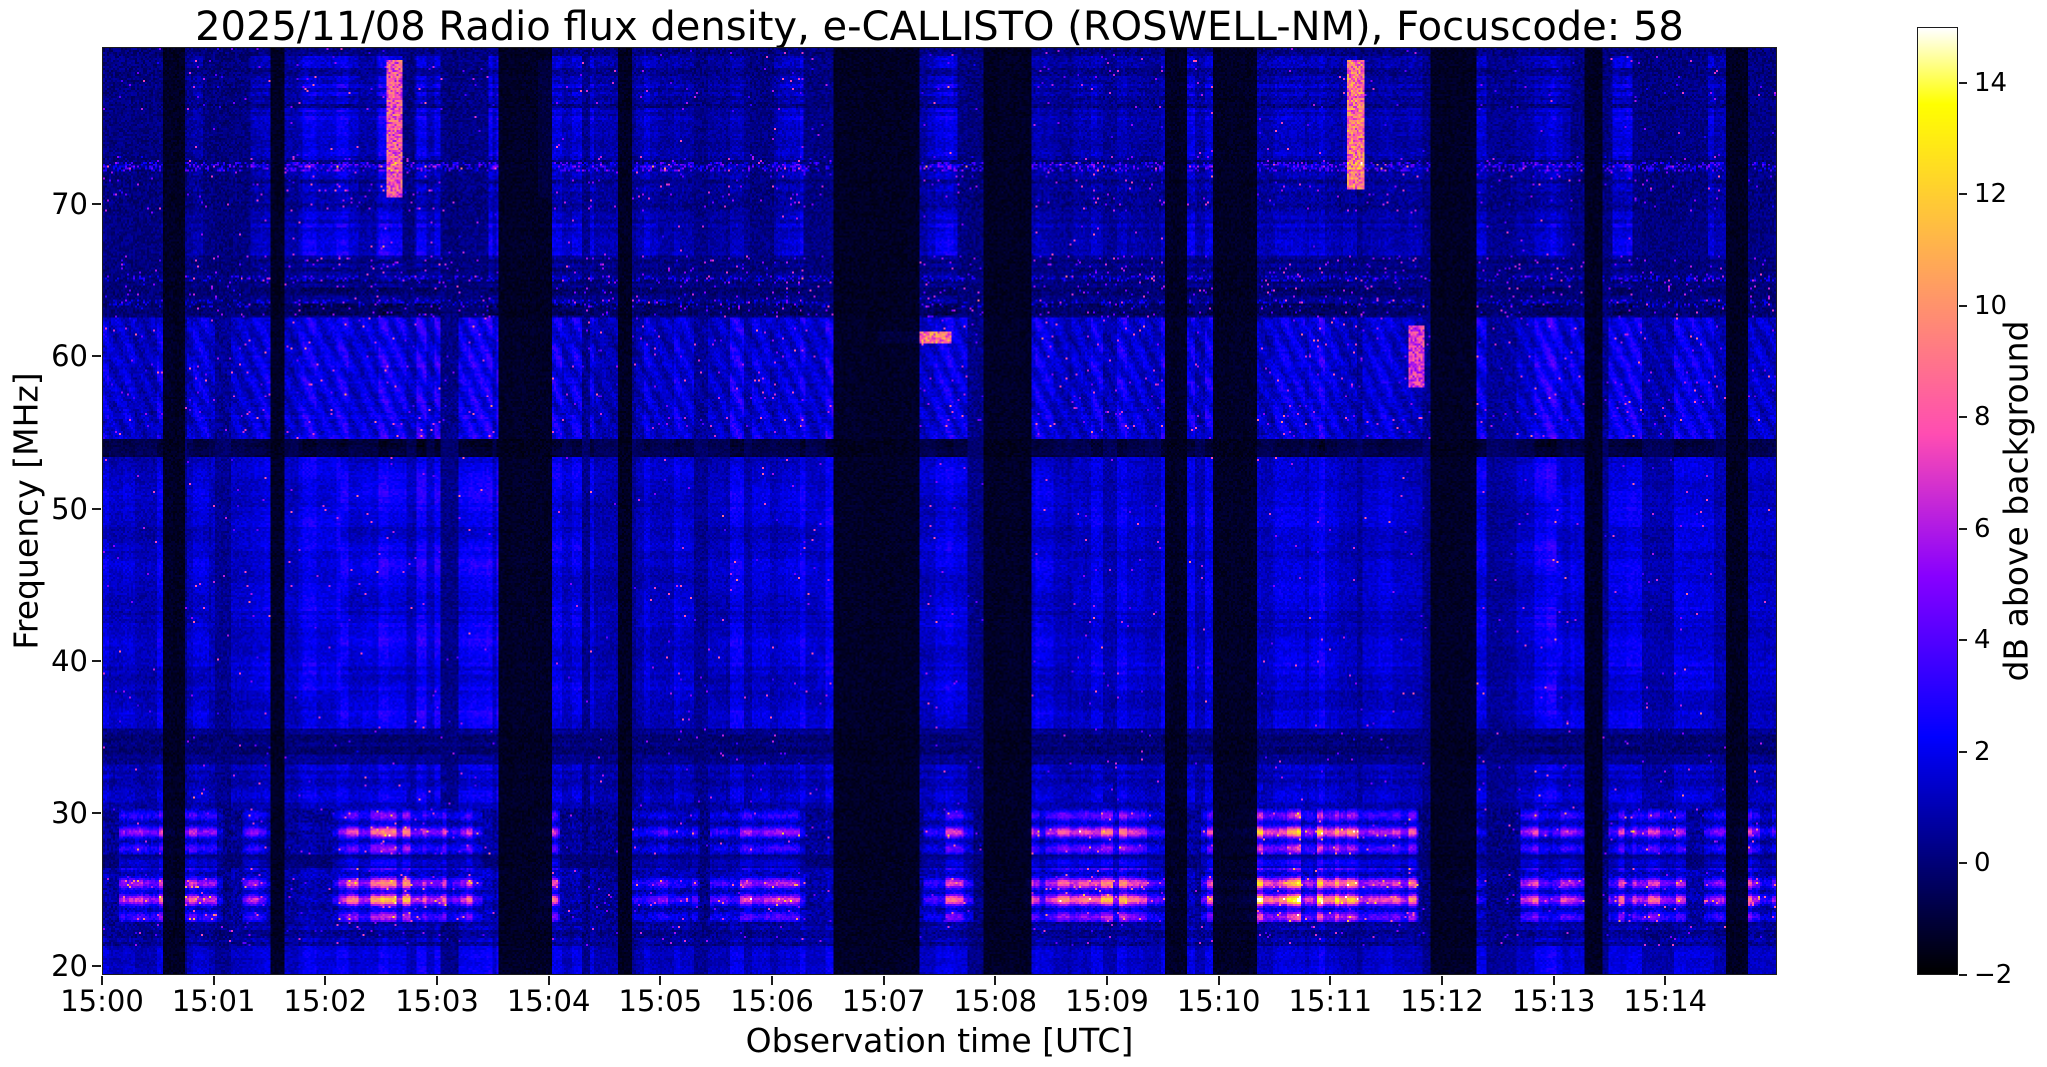 The image size is (2047, 1067). What do you see at coordinates (1982, 751) in the screenshot?
I see `colorbar-tick-label: 2` at bounding box center [1982, 751].